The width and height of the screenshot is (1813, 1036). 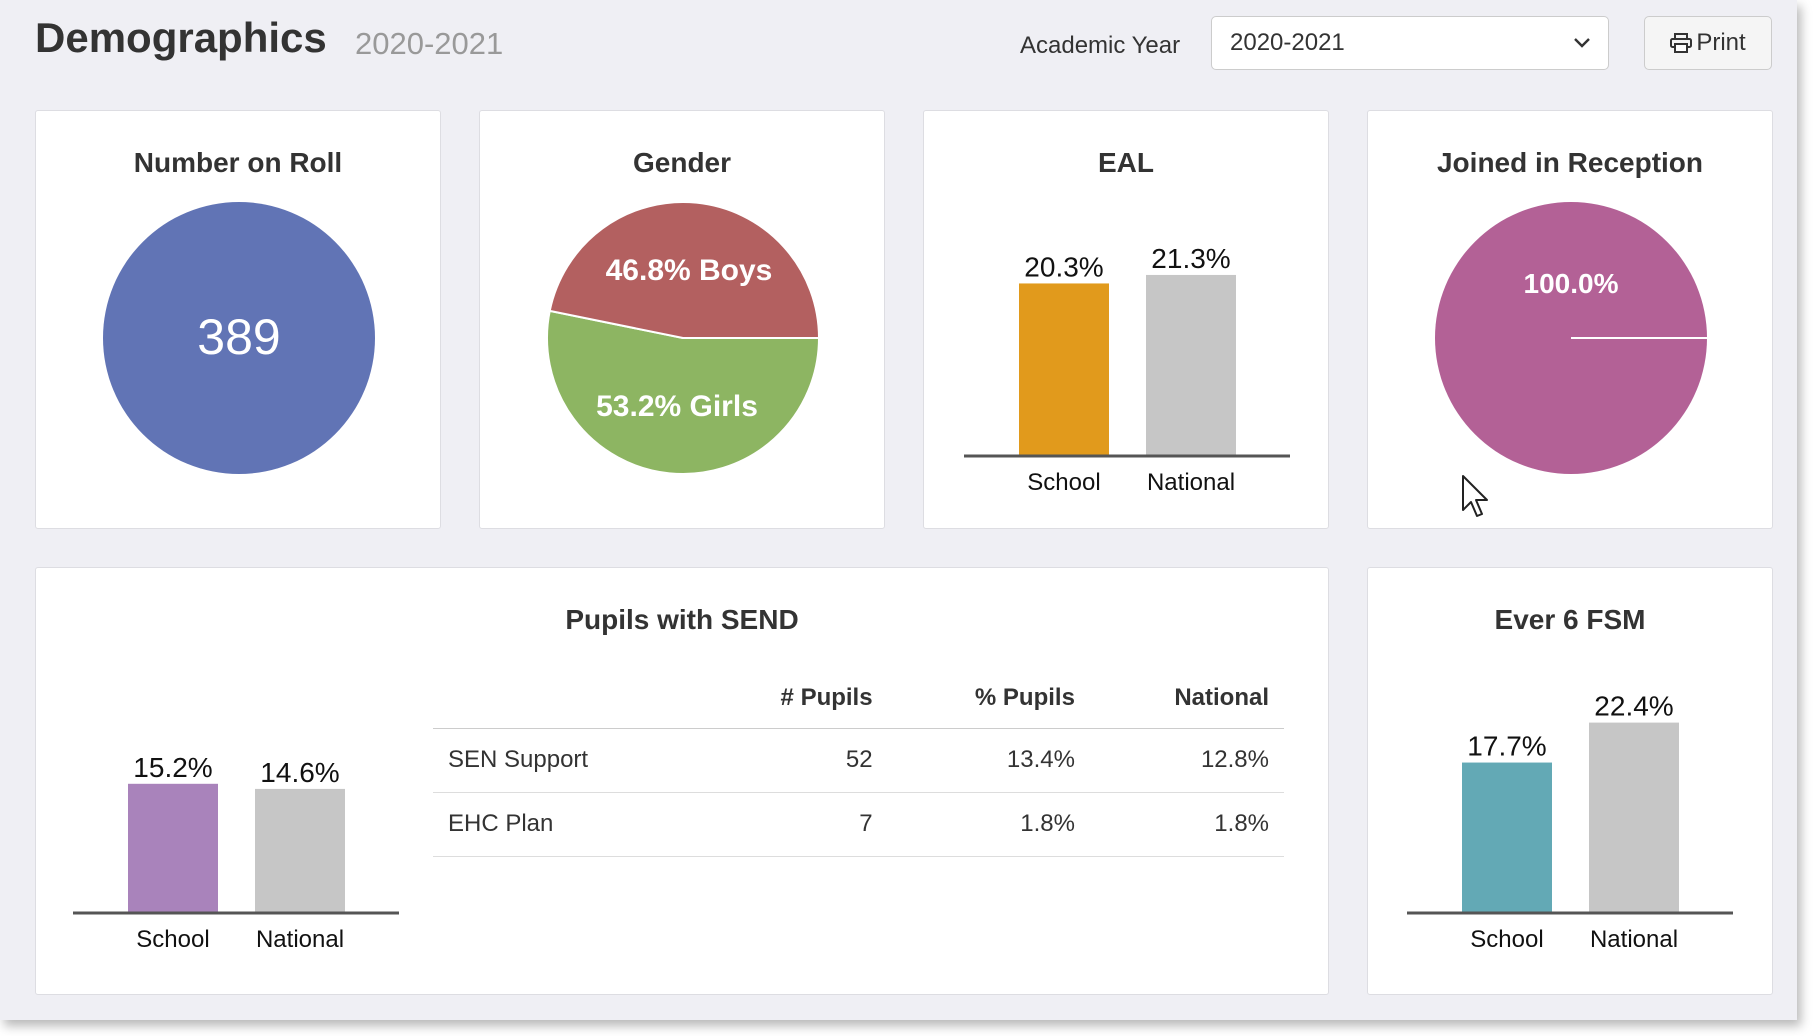 I want to click on column-header: National, so click(x=1186, y=698).